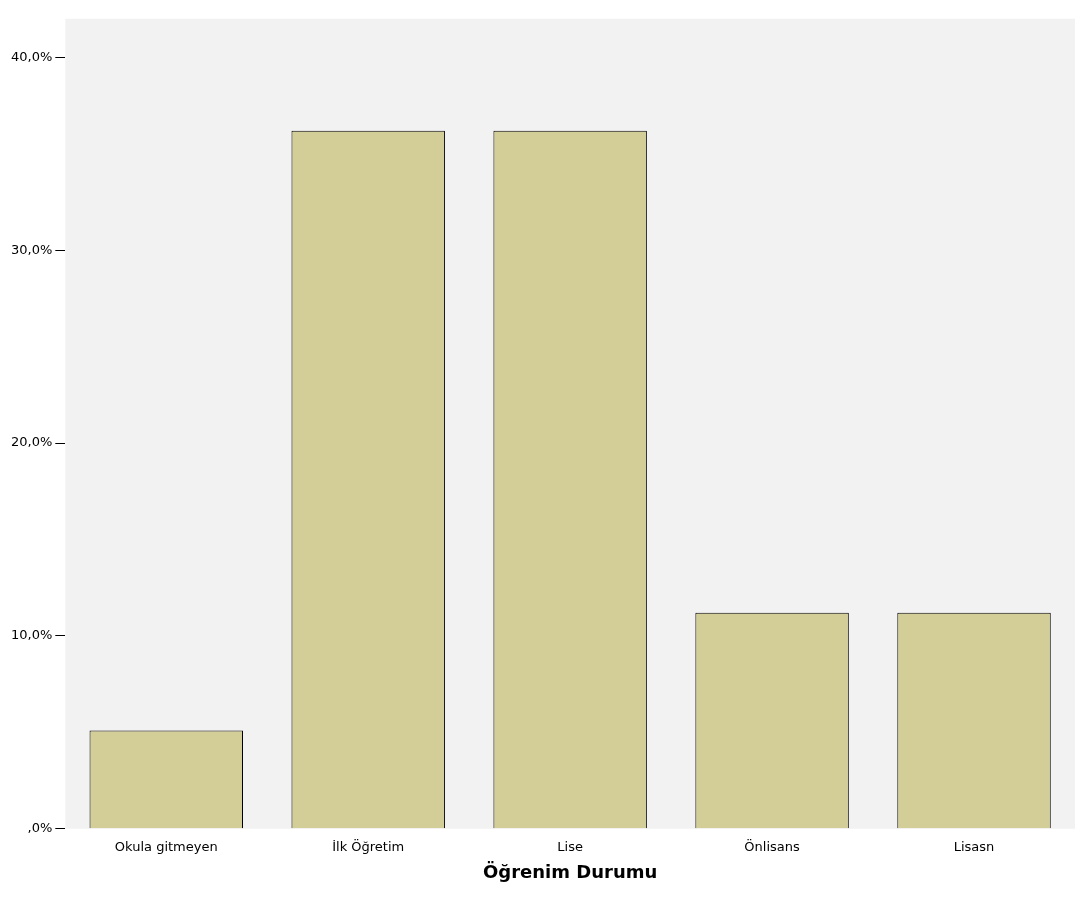 The width and height of the screenshot is (1083, 899). Describe the element at coordinates (570, 871) in the screenshot. I see `x-axis-title: Öğrenim Durumu` at that location.